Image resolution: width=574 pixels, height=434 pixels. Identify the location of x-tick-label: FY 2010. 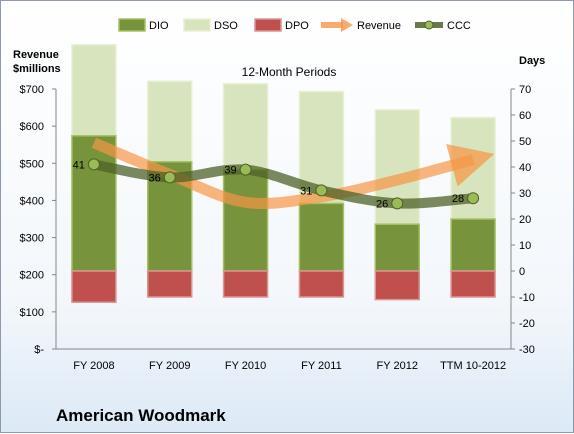
(245, 366).